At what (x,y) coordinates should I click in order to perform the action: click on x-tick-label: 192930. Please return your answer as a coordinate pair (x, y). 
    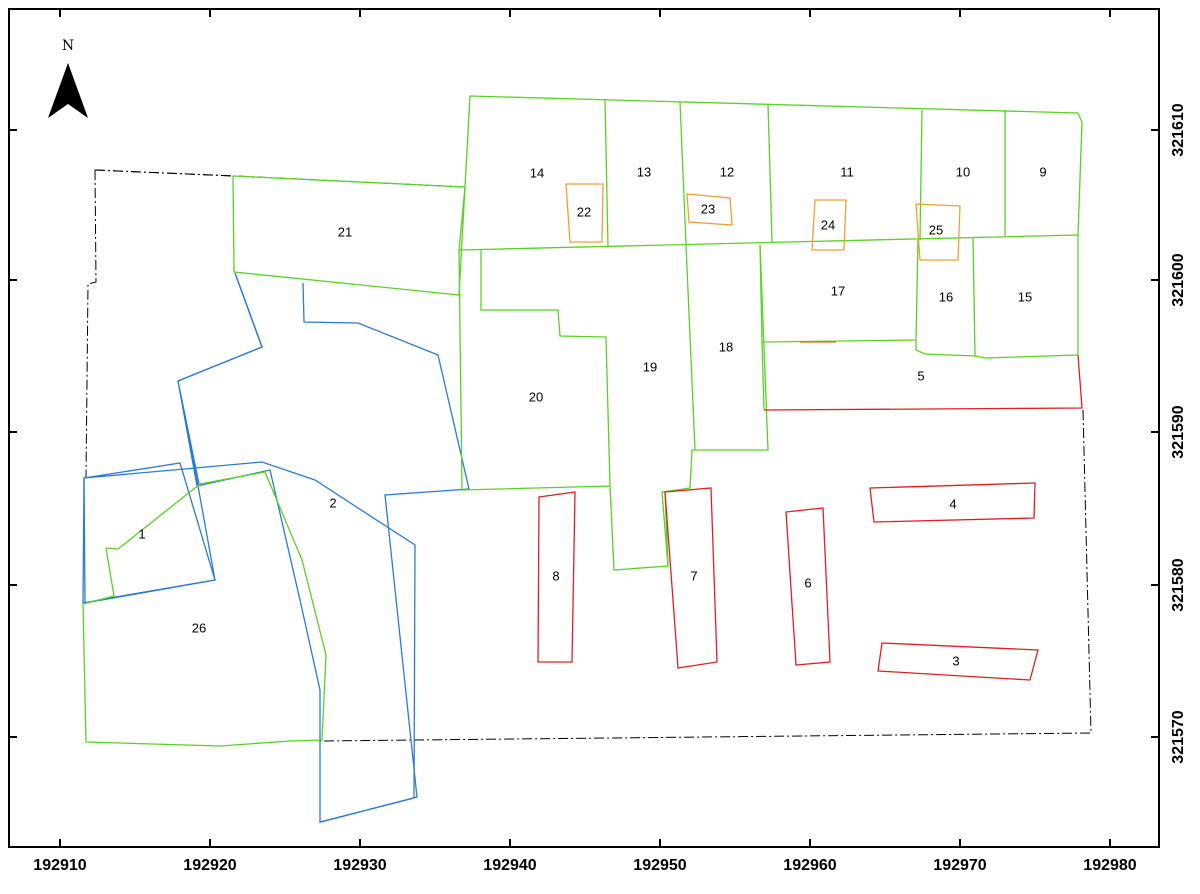
    Looking at the image, I should click on (359, 865).